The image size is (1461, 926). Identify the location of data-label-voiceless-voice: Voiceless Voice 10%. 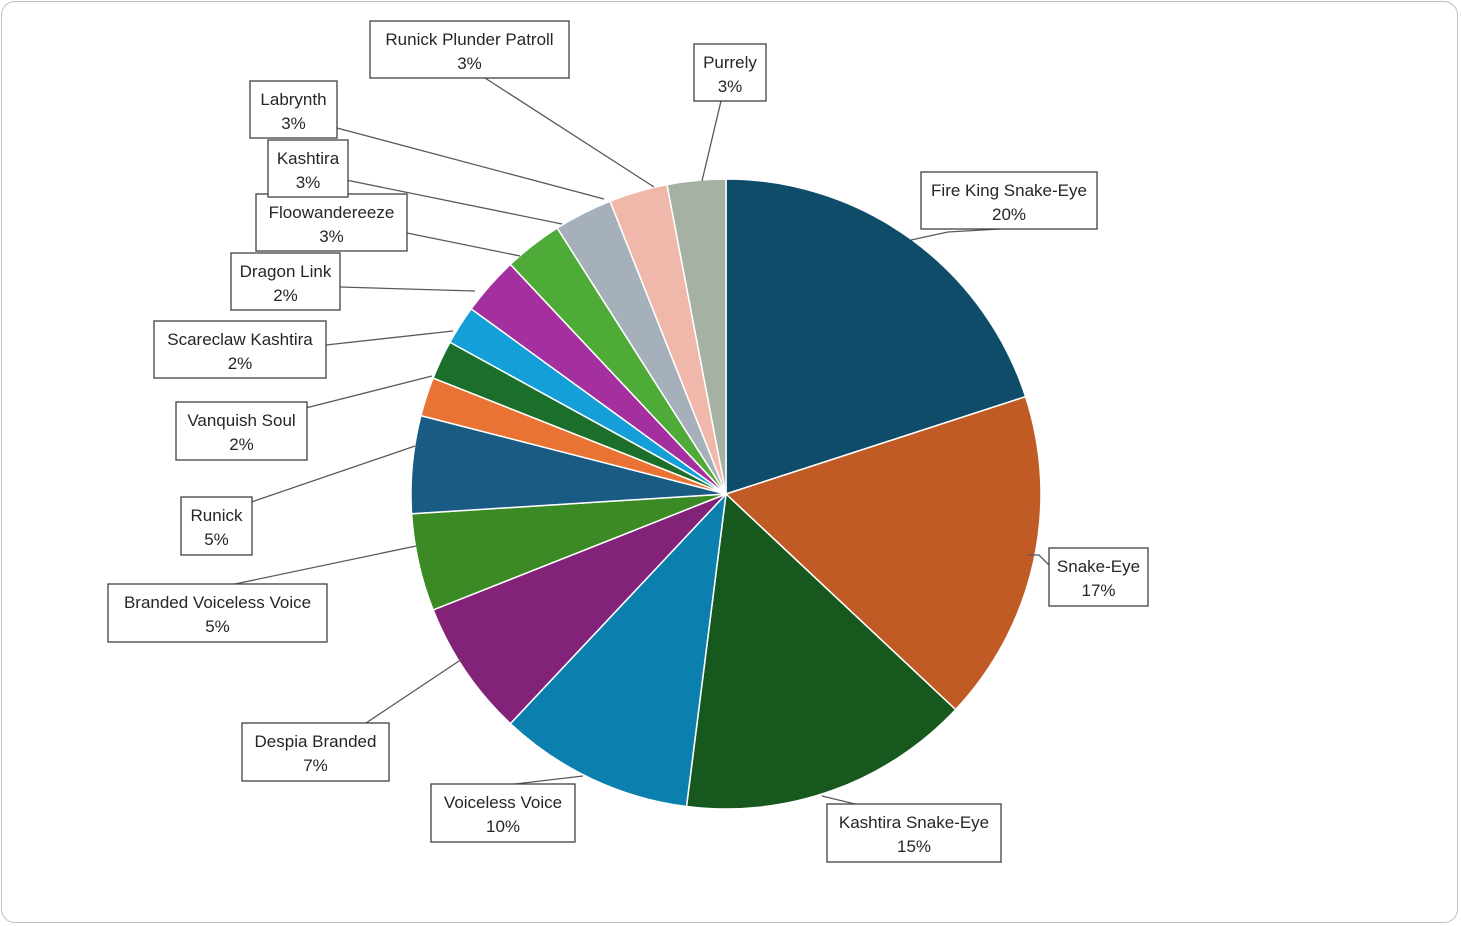
(503, 813).